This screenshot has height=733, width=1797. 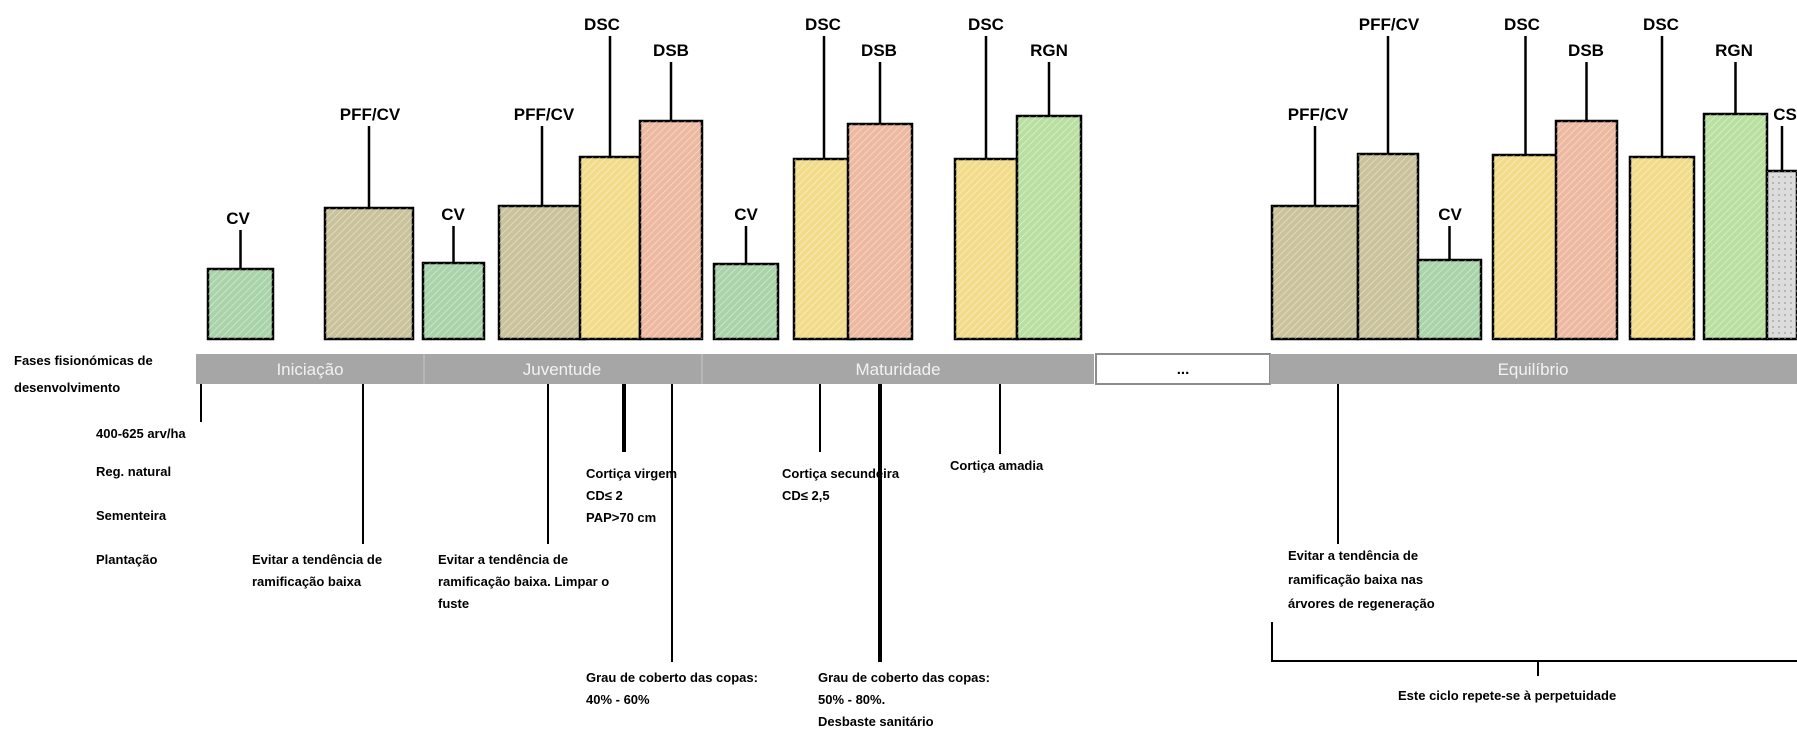 I want to click on note-avoid-2-l2: ramificação baixa. Limpar o, so click(x=523, y=581).